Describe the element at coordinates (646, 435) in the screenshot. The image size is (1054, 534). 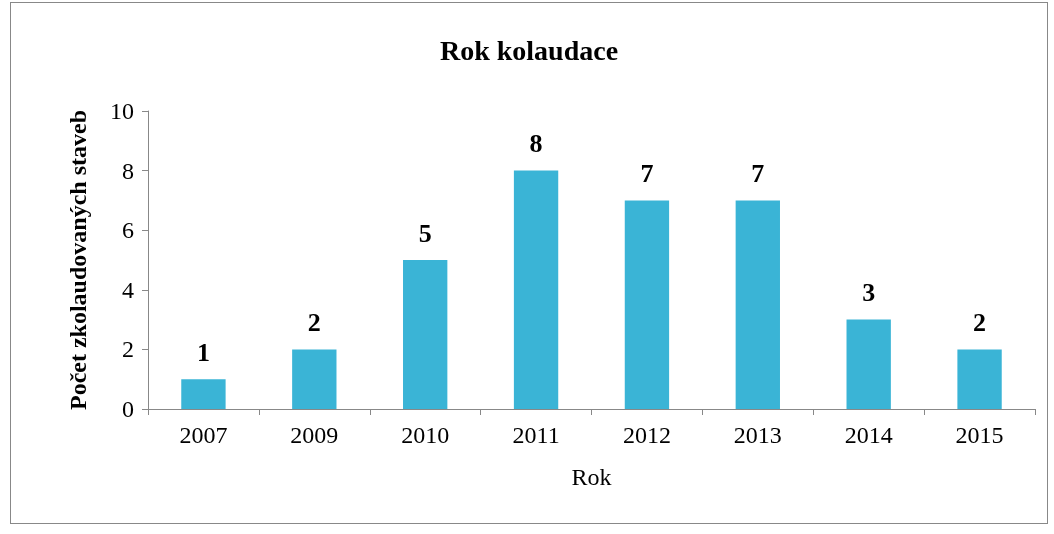
I see `x-tick-label: 2012` at that location.